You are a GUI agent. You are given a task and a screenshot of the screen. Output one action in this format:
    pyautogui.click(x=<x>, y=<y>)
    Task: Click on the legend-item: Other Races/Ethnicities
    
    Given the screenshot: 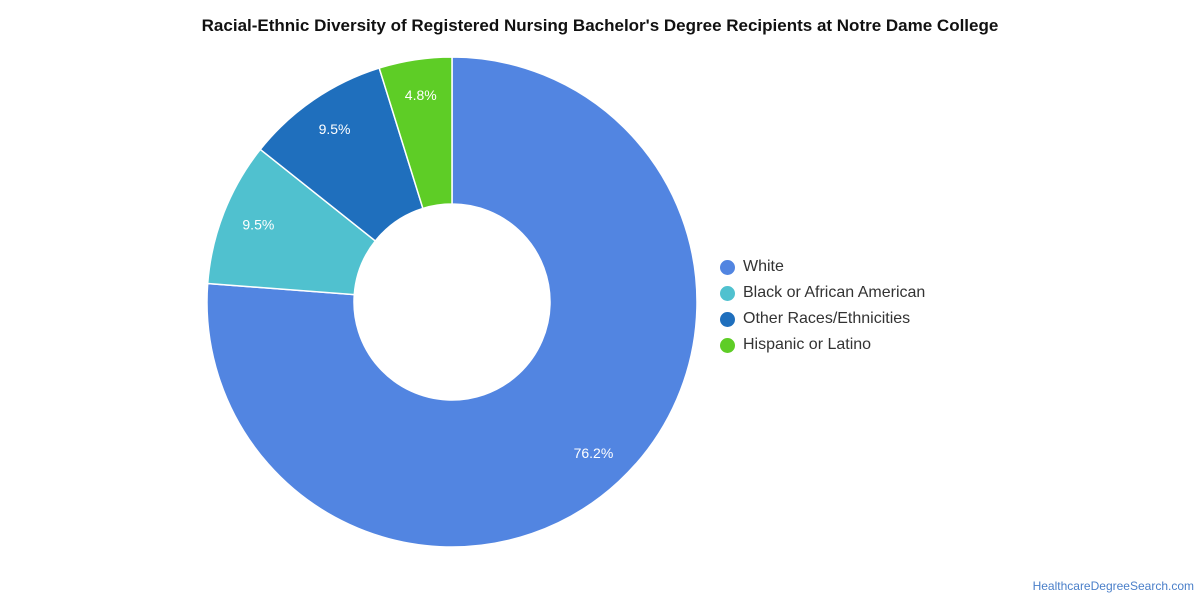 What is the action you would take?
    pyautogui.click(x=822, y=319)
    